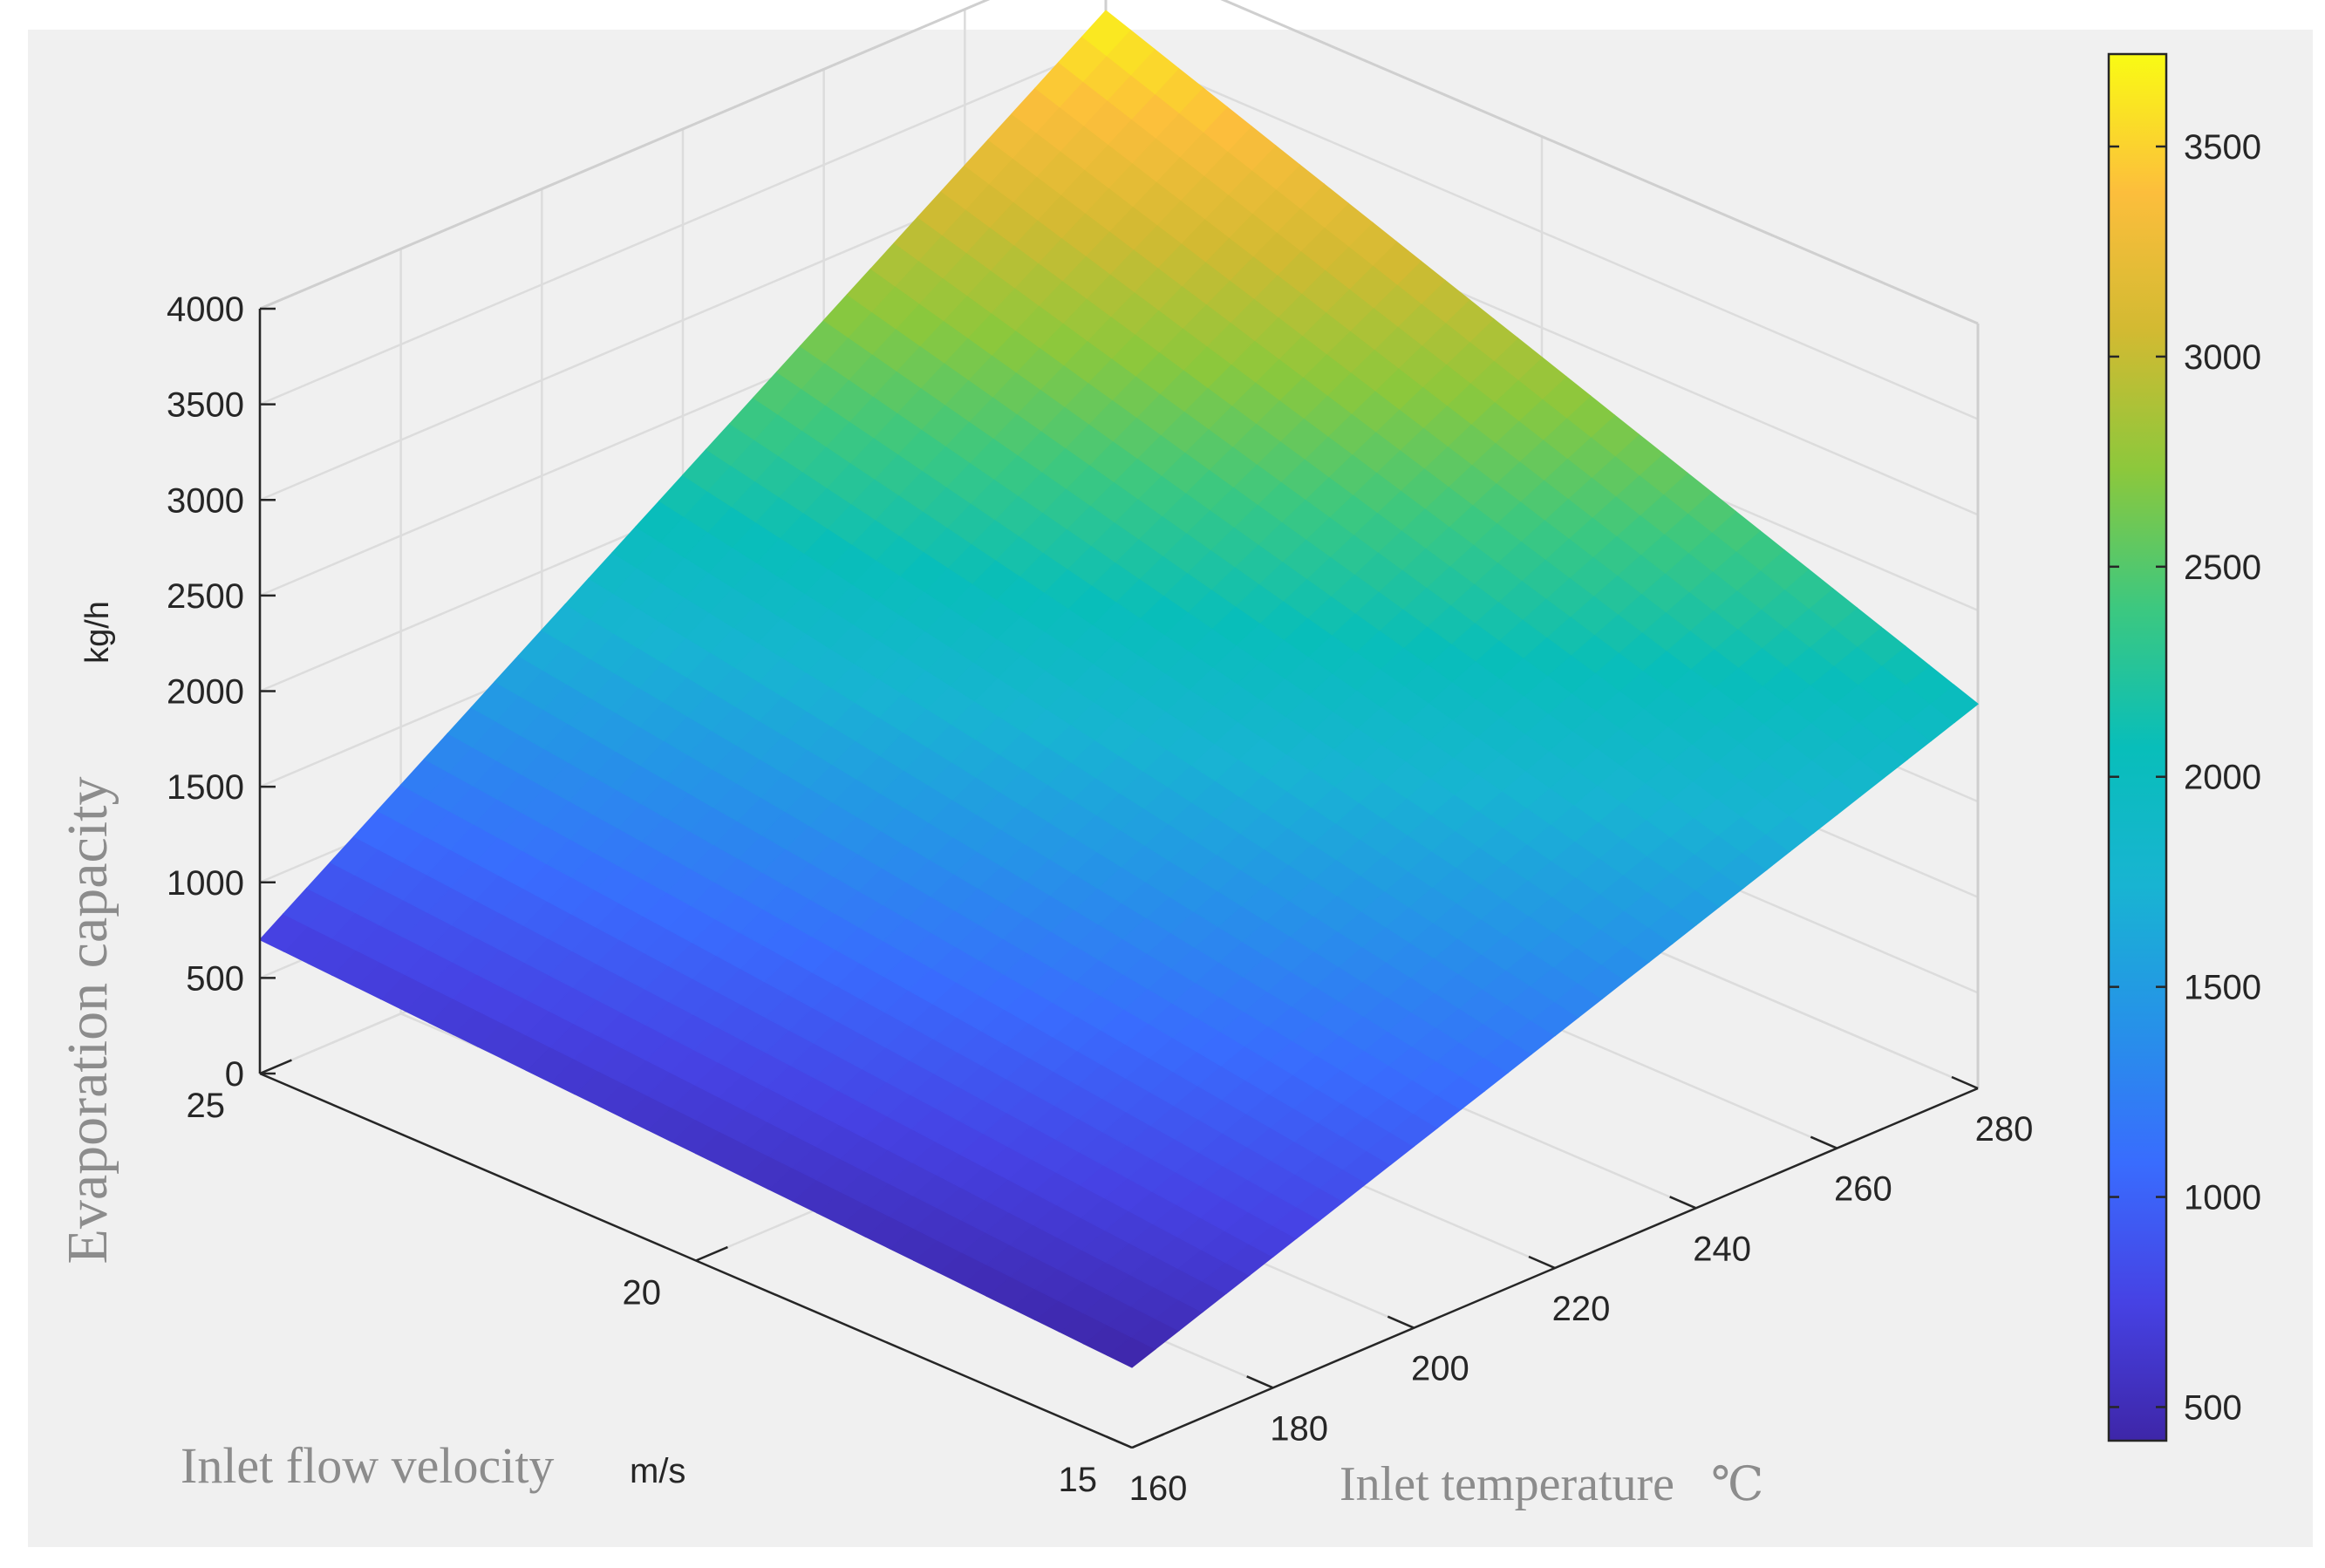 This screenshot has width=2325, height=1568. What do you see at coordinates (2222, 147) in the screenshot?
I see `colorbar-tick-label: 3500` at bounding box center [2222, 147].